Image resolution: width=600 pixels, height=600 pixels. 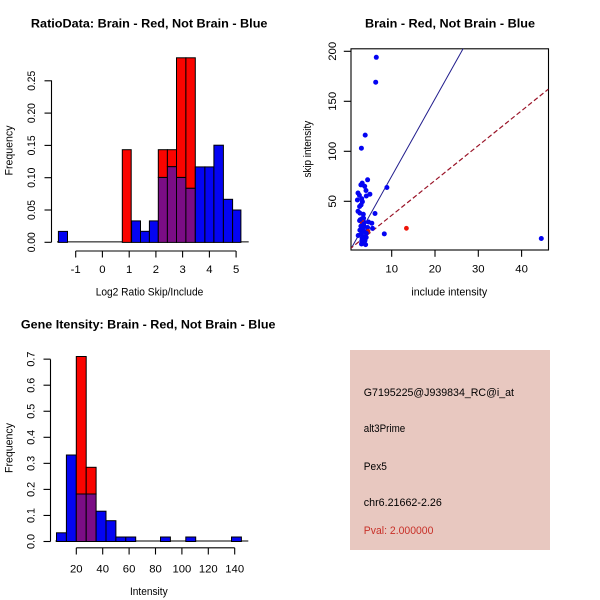 What do you see at coordinates (102, 270) in the screenshot?
I see `svg-text: 0` at bounding box center [102, 270].